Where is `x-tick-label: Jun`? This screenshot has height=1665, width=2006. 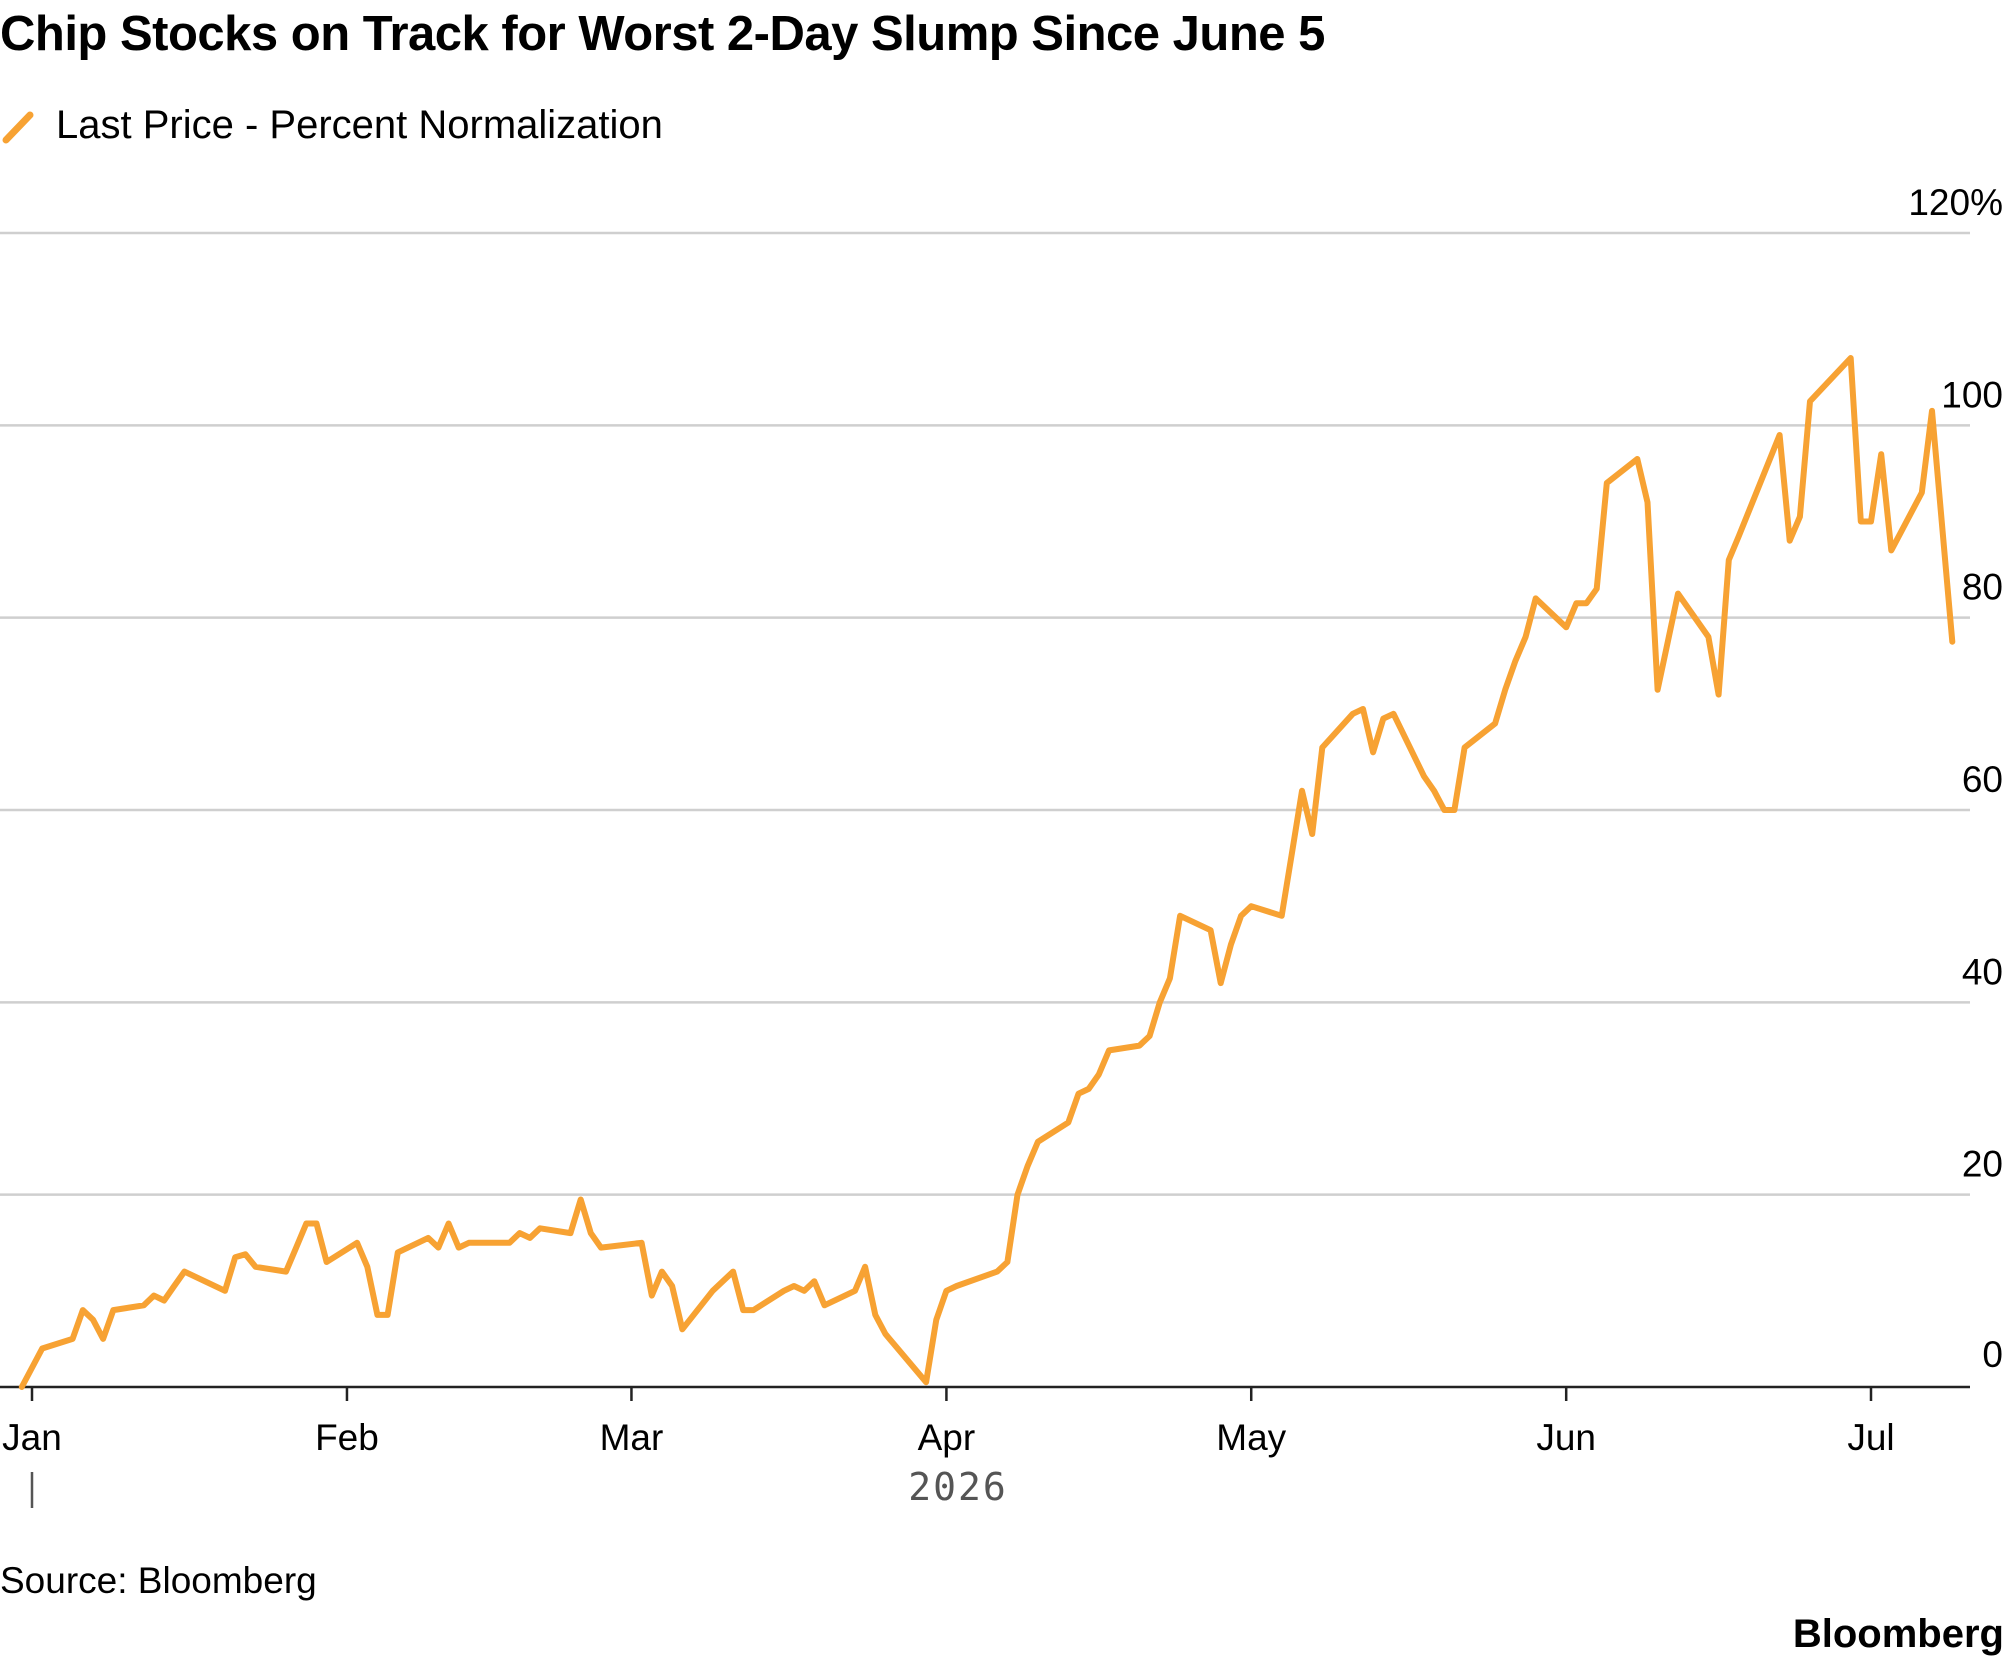 x-tick-label: Jun is located at coordinates (1566, 1437).